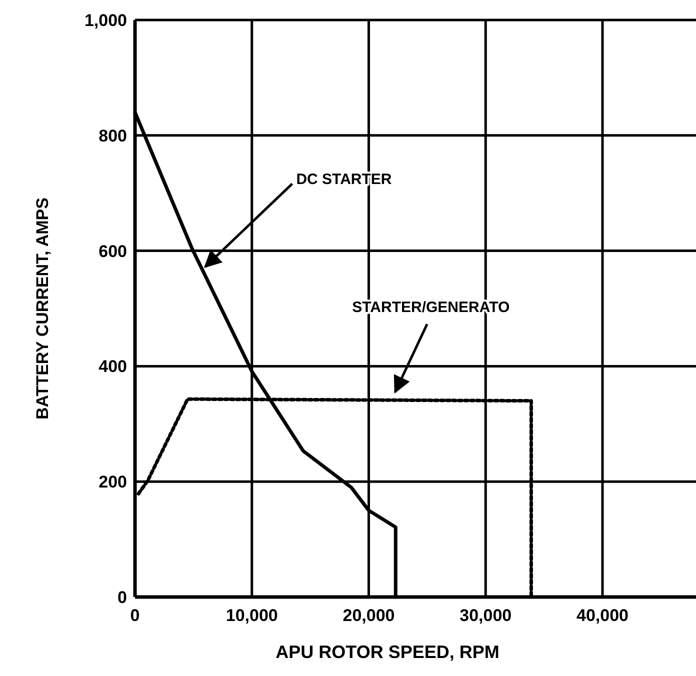  Describe the element at coordinates (105, 20) in the screenshot. I see `y-tick-label: 1,000` at that location.